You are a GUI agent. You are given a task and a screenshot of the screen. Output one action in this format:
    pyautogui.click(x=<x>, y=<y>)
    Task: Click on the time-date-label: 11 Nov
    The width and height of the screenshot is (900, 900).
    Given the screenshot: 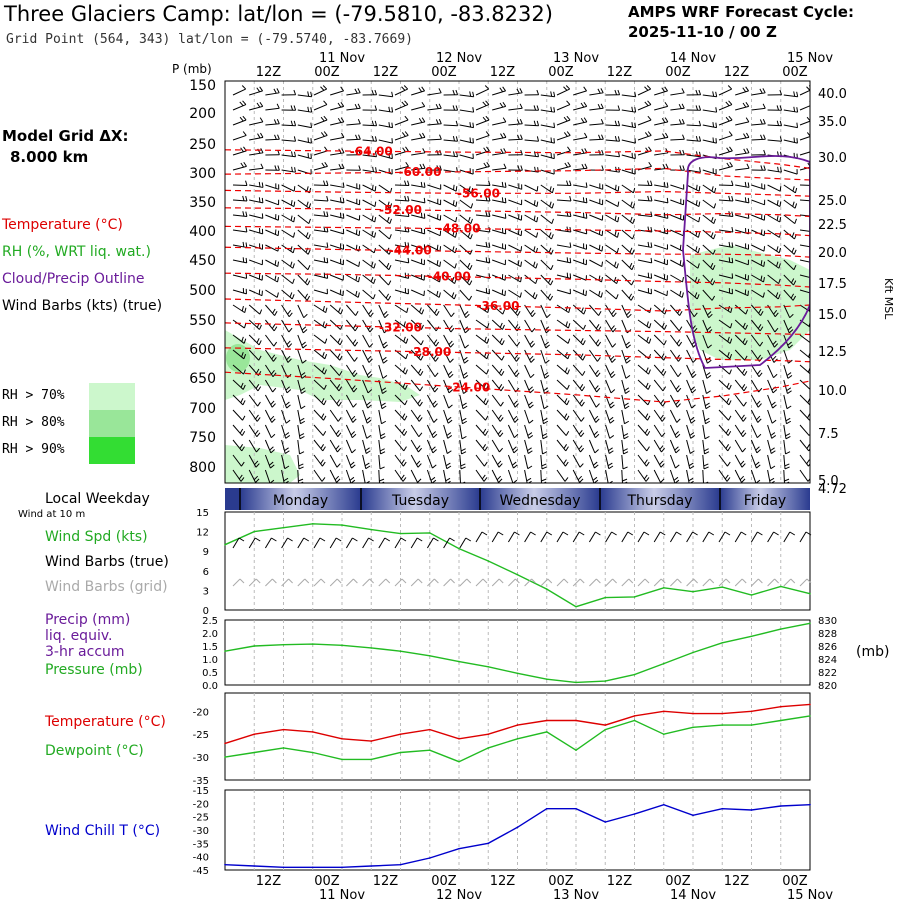 What is the action you would take?
    pyautogui.click(x=342, y=894)
    